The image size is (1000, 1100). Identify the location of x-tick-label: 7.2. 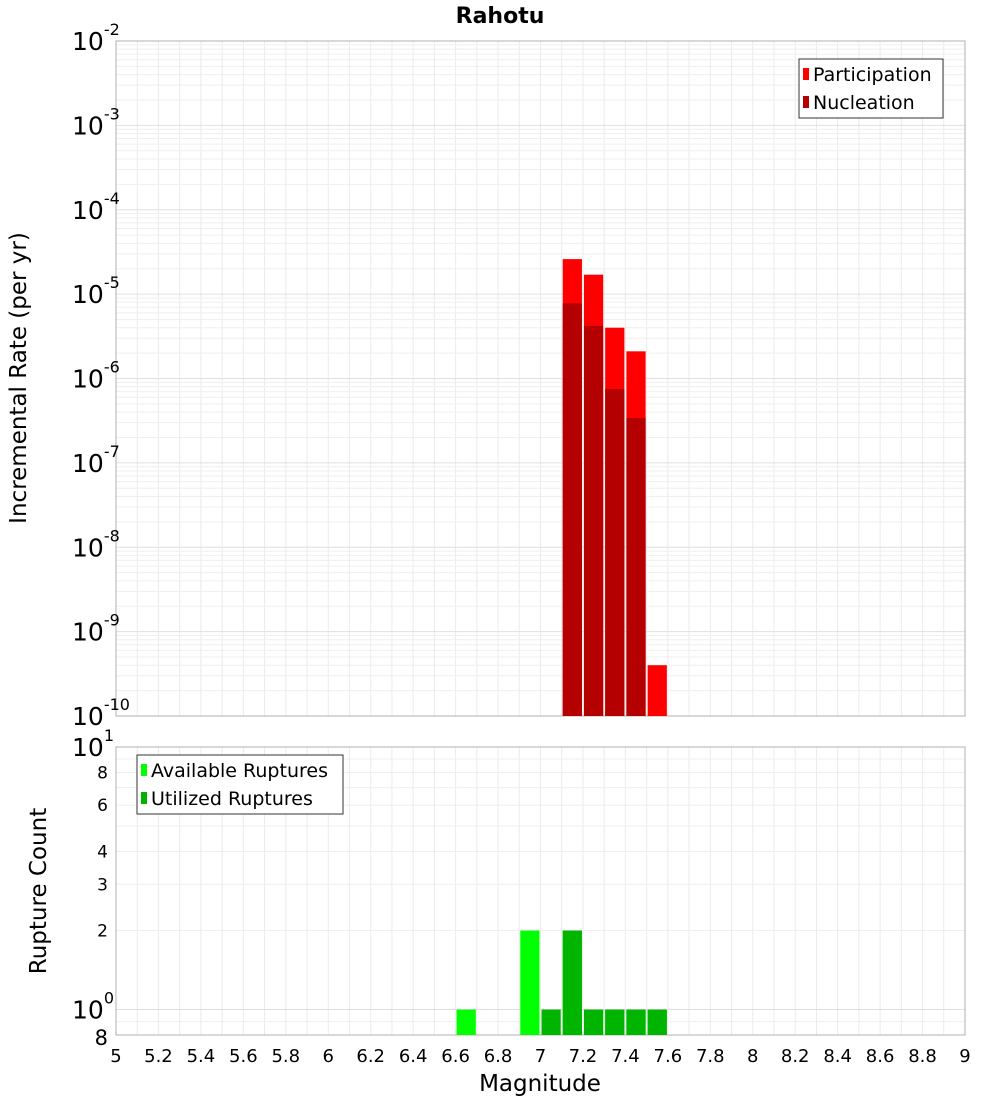
(583, 1056).